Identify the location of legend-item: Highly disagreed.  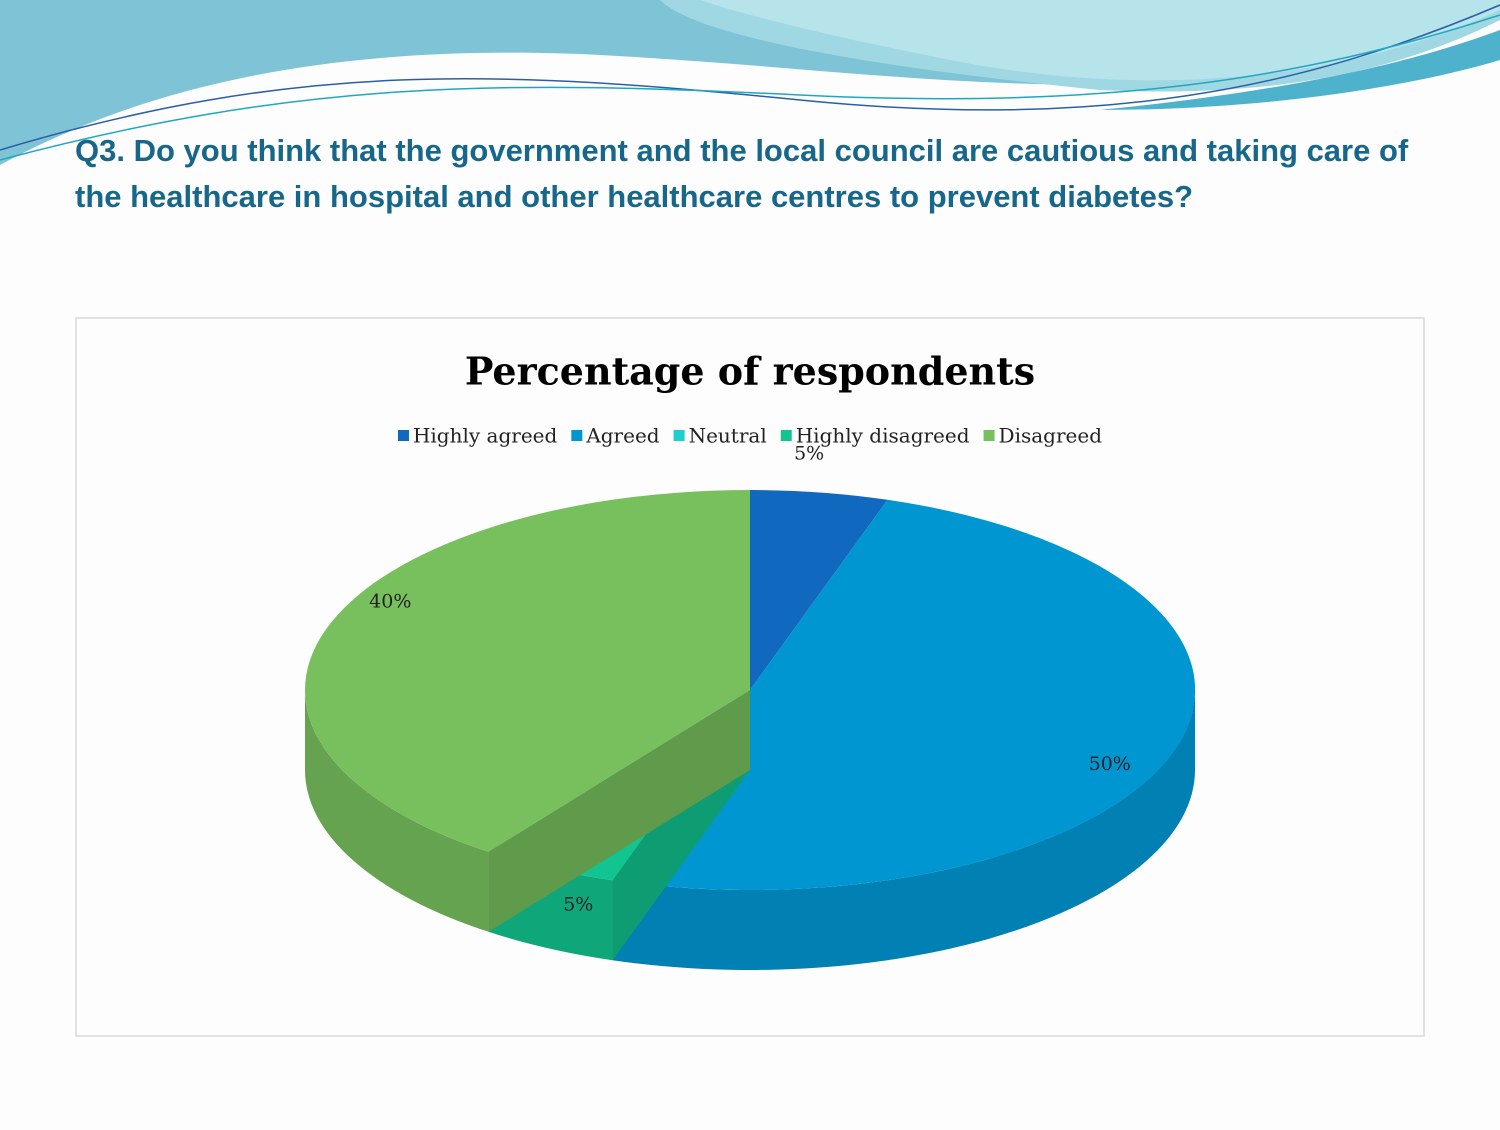
(875, 436).